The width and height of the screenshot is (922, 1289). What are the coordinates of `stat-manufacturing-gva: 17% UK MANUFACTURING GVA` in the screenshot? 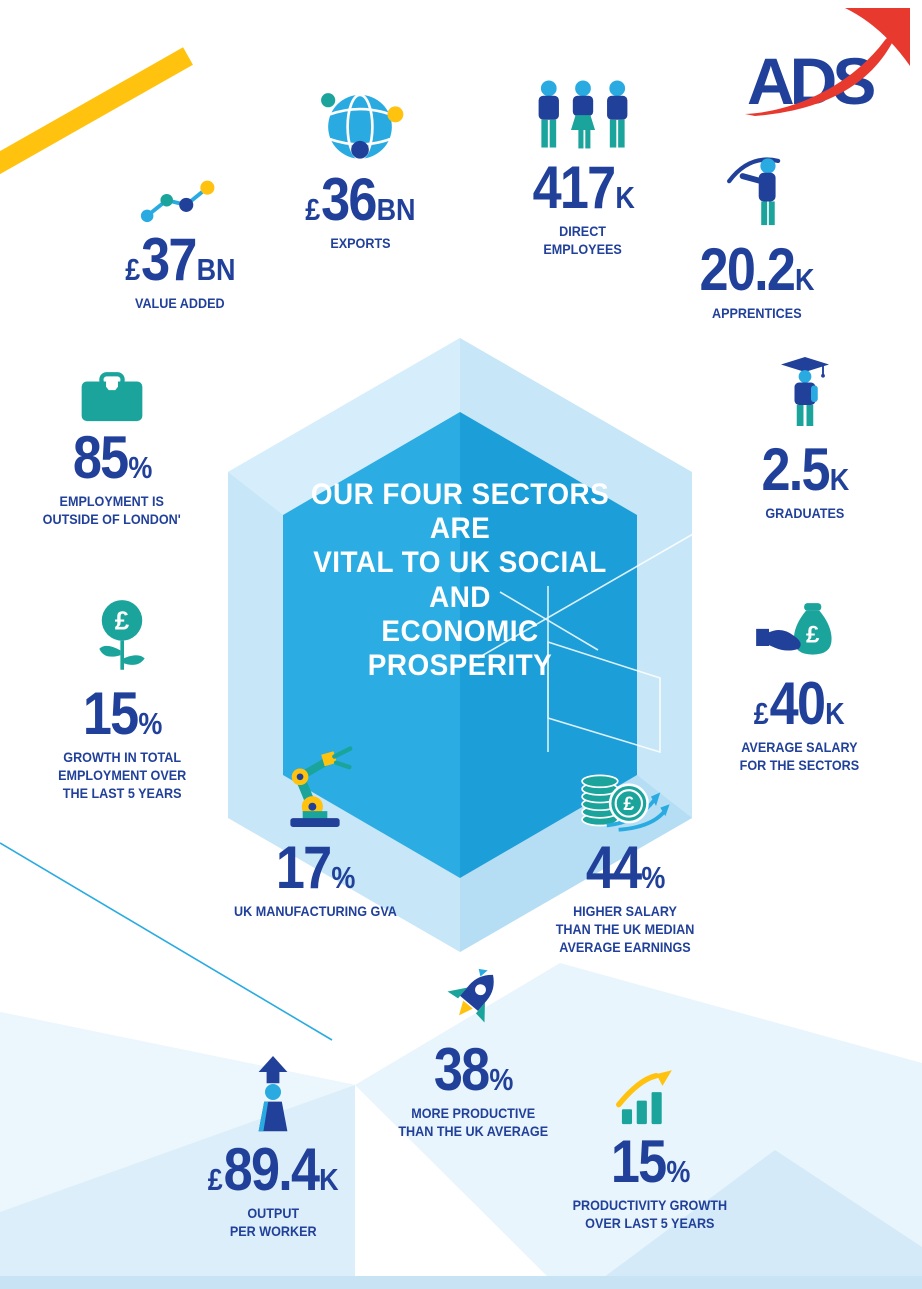 It's located at (315, 833).